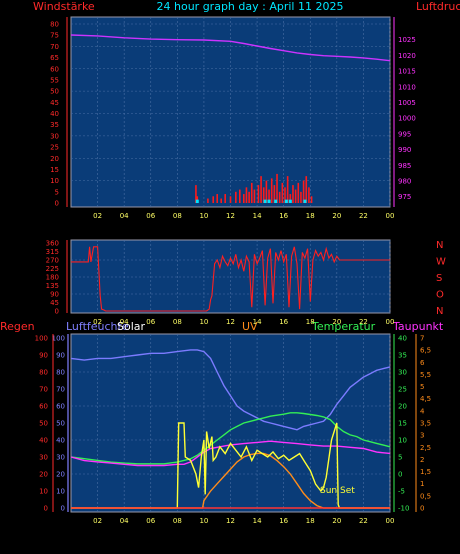 This screenshot has width=460, height=554. Describe the element at coordinates (425, 375) in the screenshot. I see `y-tick-label-dewpoint: 5,5` at that location.